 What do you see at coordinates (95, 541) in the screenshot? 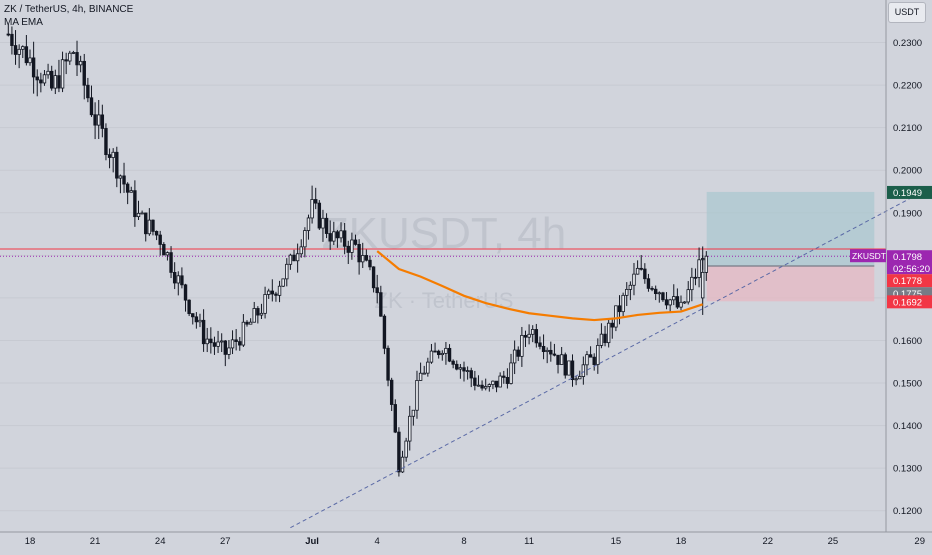
I see `time-tick-label: 21` at bounding box center [95, 541].